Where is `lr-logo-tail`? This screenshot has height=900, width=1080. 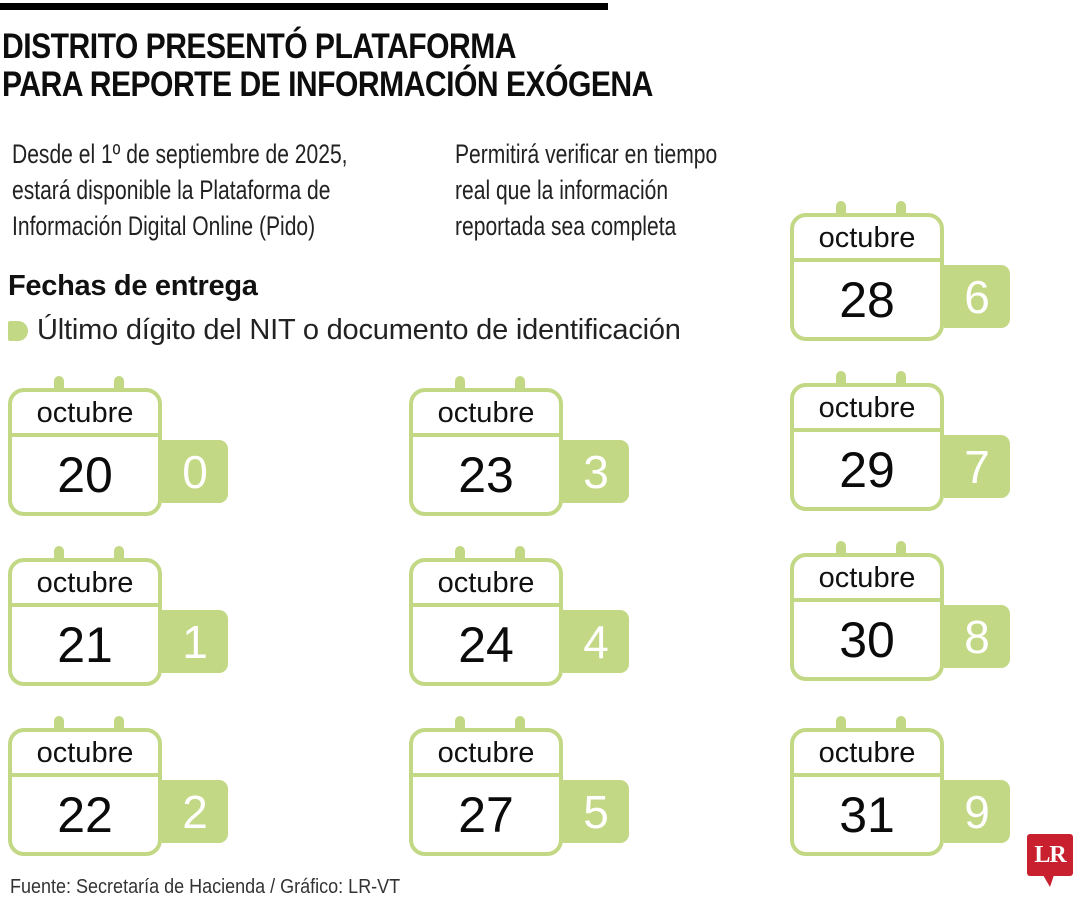 lr-logo-tail is located at coordinates (1048, 881).